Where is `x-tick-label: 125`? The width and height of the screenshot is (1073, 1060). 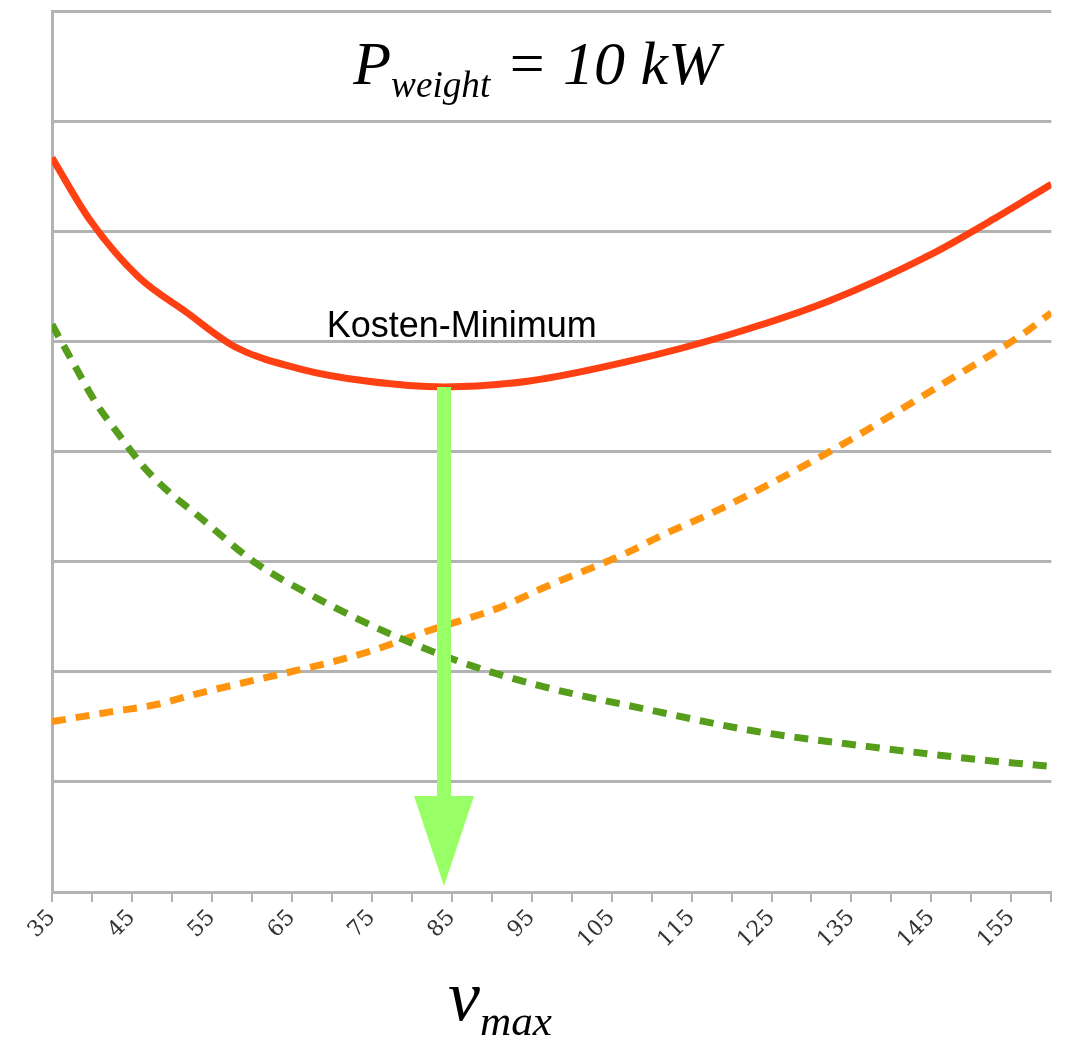
x-tick-label: 125 is located at coordinates (755, 928).